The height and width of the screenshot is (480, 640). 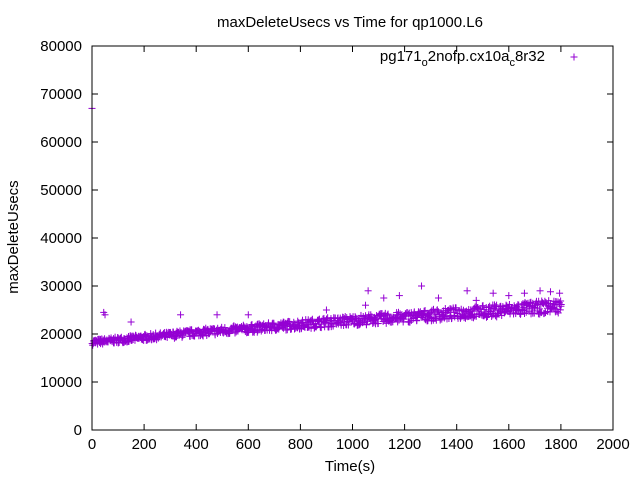 What do you see at coordinates (560, 444) in the screenshot?
I see `x-tick-label: 1800` at bounding box center [560, 444].